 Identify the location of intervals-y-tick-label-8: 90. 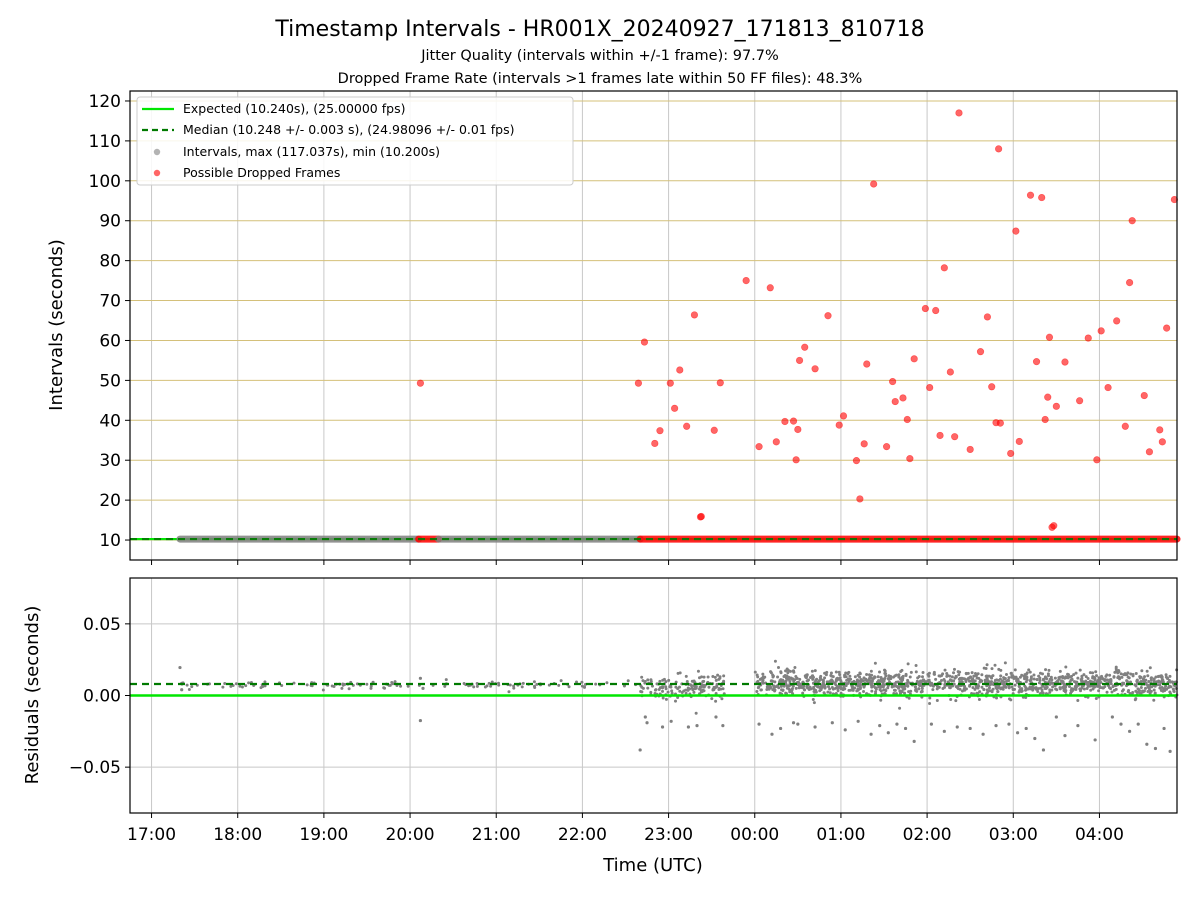
(110, 222).